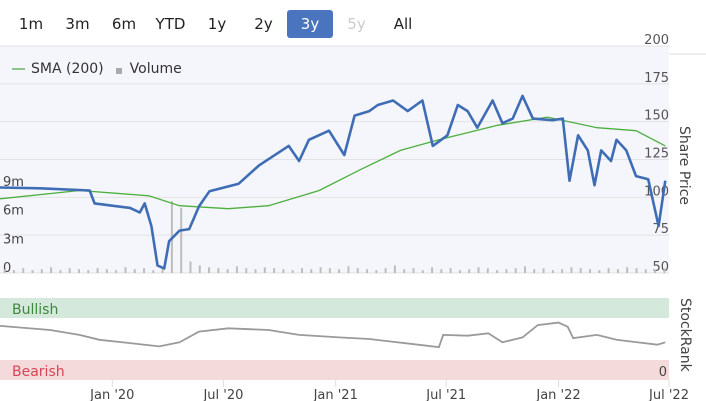  I want to click on range-1m-button: 1m, so click(31, 24).